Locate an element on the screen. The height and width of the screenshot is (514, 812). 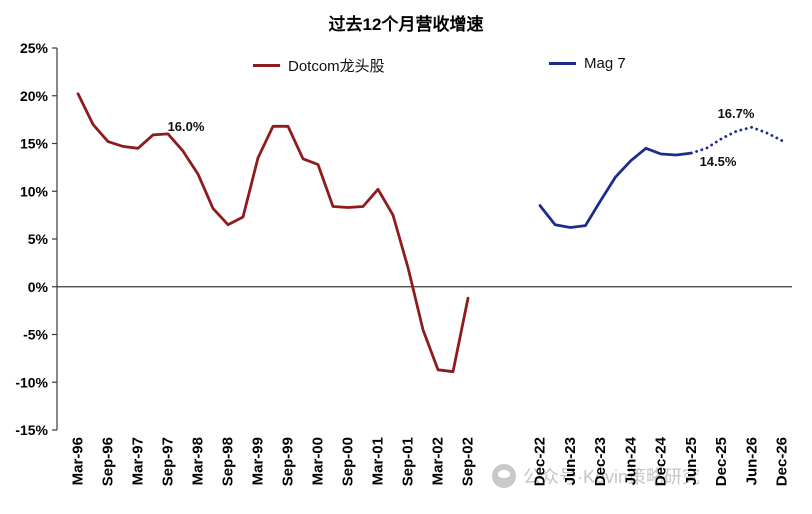
x-tick-label: Mar-01 is located at coordinates (378, 461).